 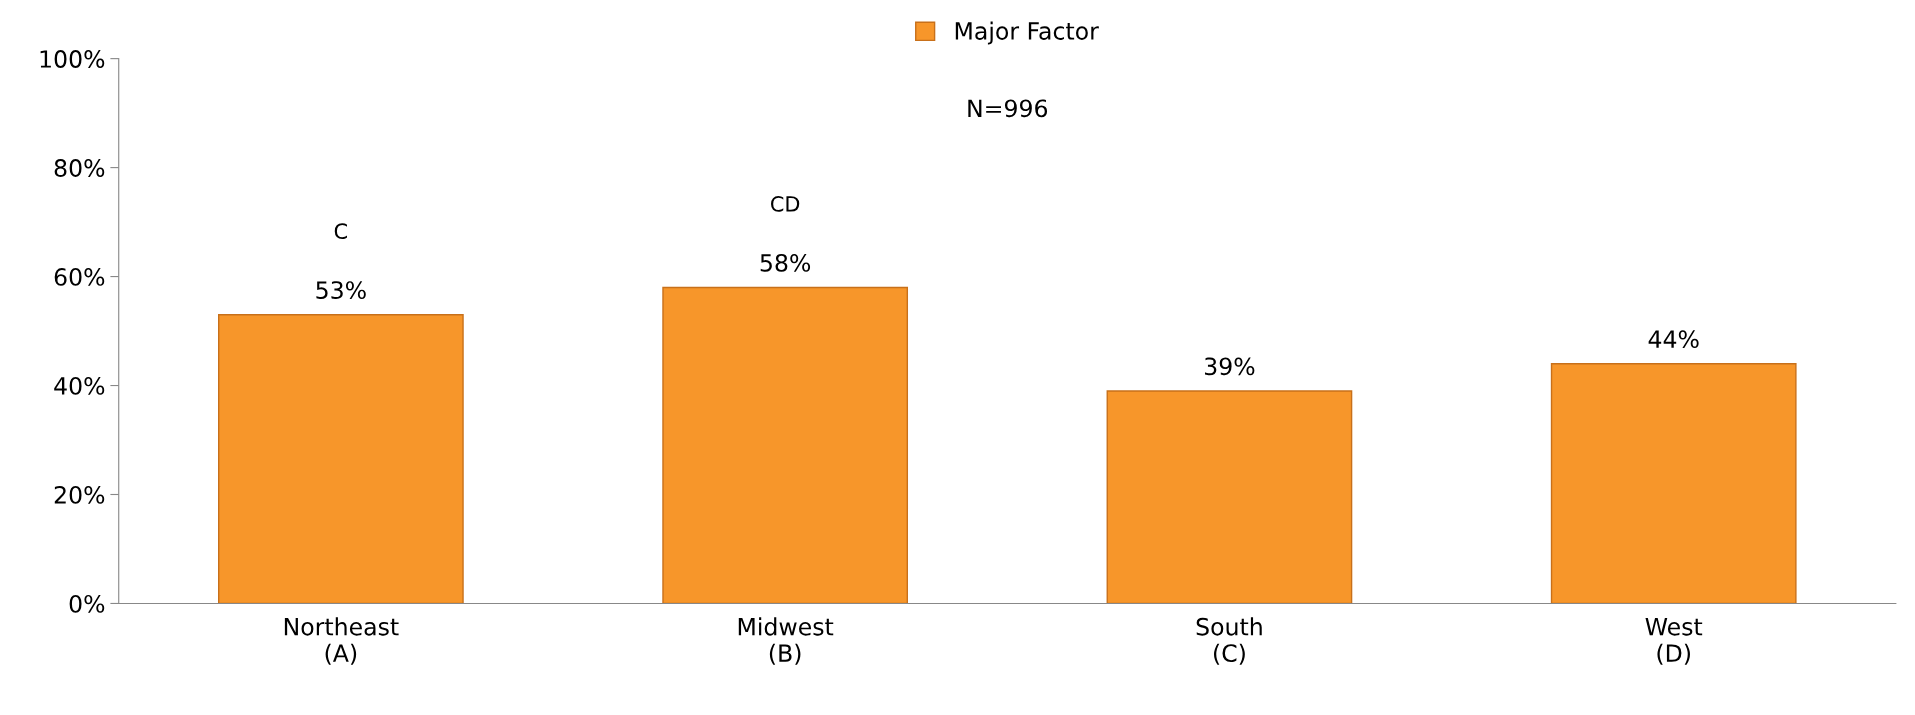 I want to click on annotation: N=996, so click(x=1008, y=108).